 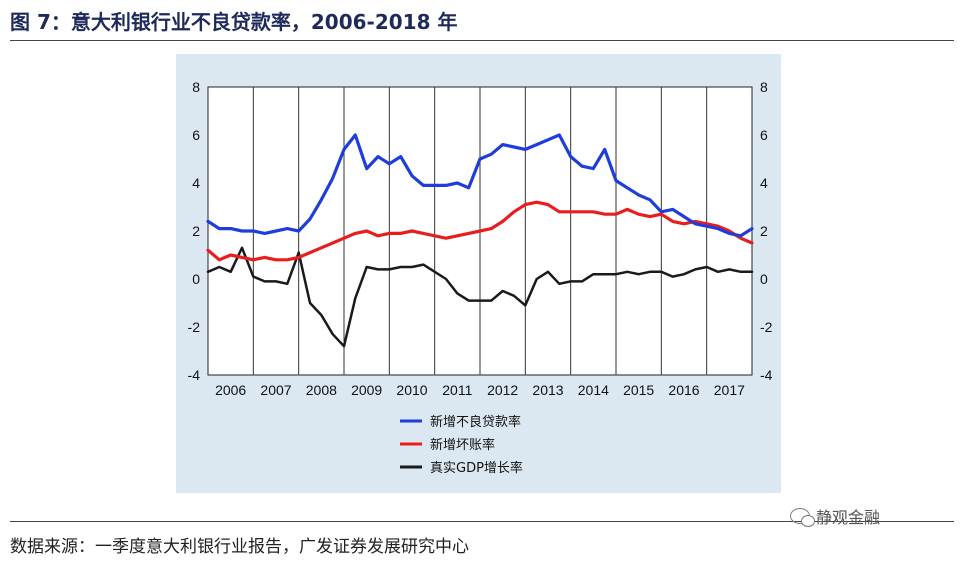 What do you see at coordinates (457, 390) in the screenshot?
I see `x-tick-label: 2011` at bounding box center [457, 390].